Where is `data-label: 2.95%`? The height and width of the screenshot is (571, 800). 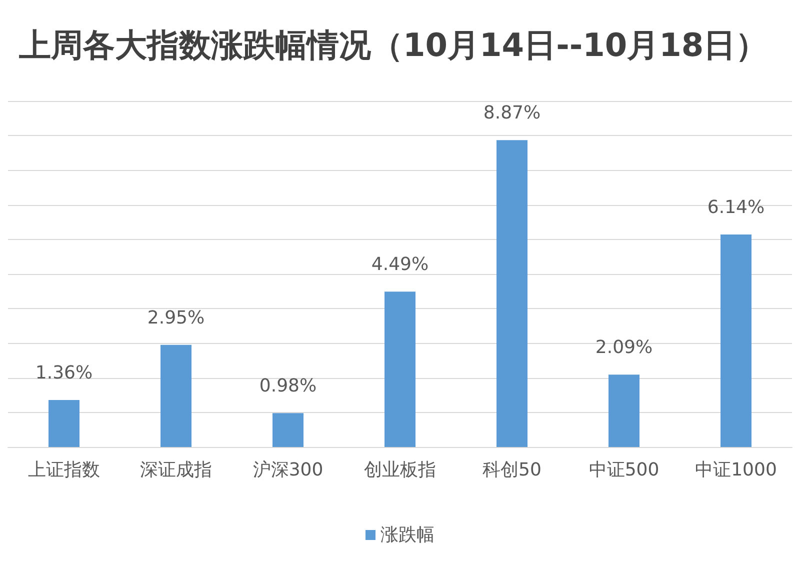
data-label: 2.95% is located at coordinates (176, 317).